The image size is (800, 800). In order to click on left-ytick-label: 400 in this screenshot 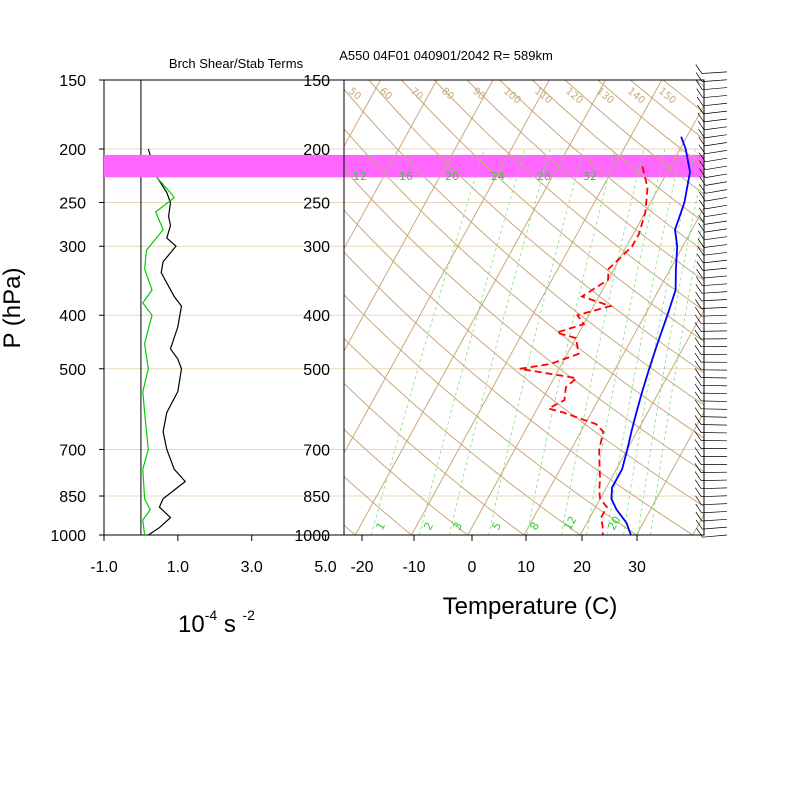, I will do `click(72, 316)`.